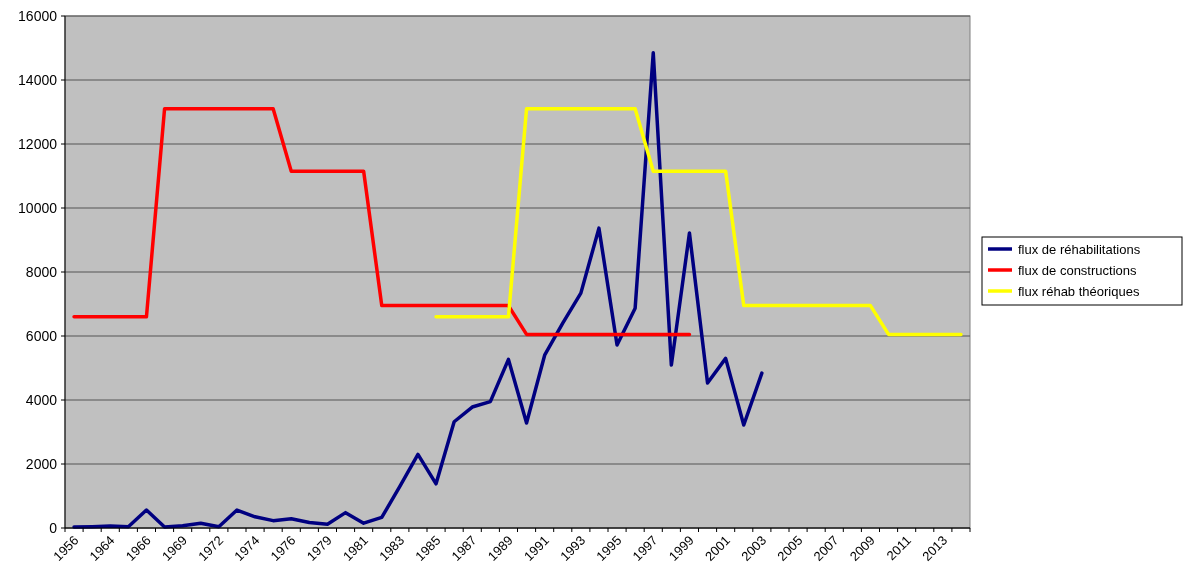  I want to click on legend-label: flux de réhabilitations, so click(1079, 249).